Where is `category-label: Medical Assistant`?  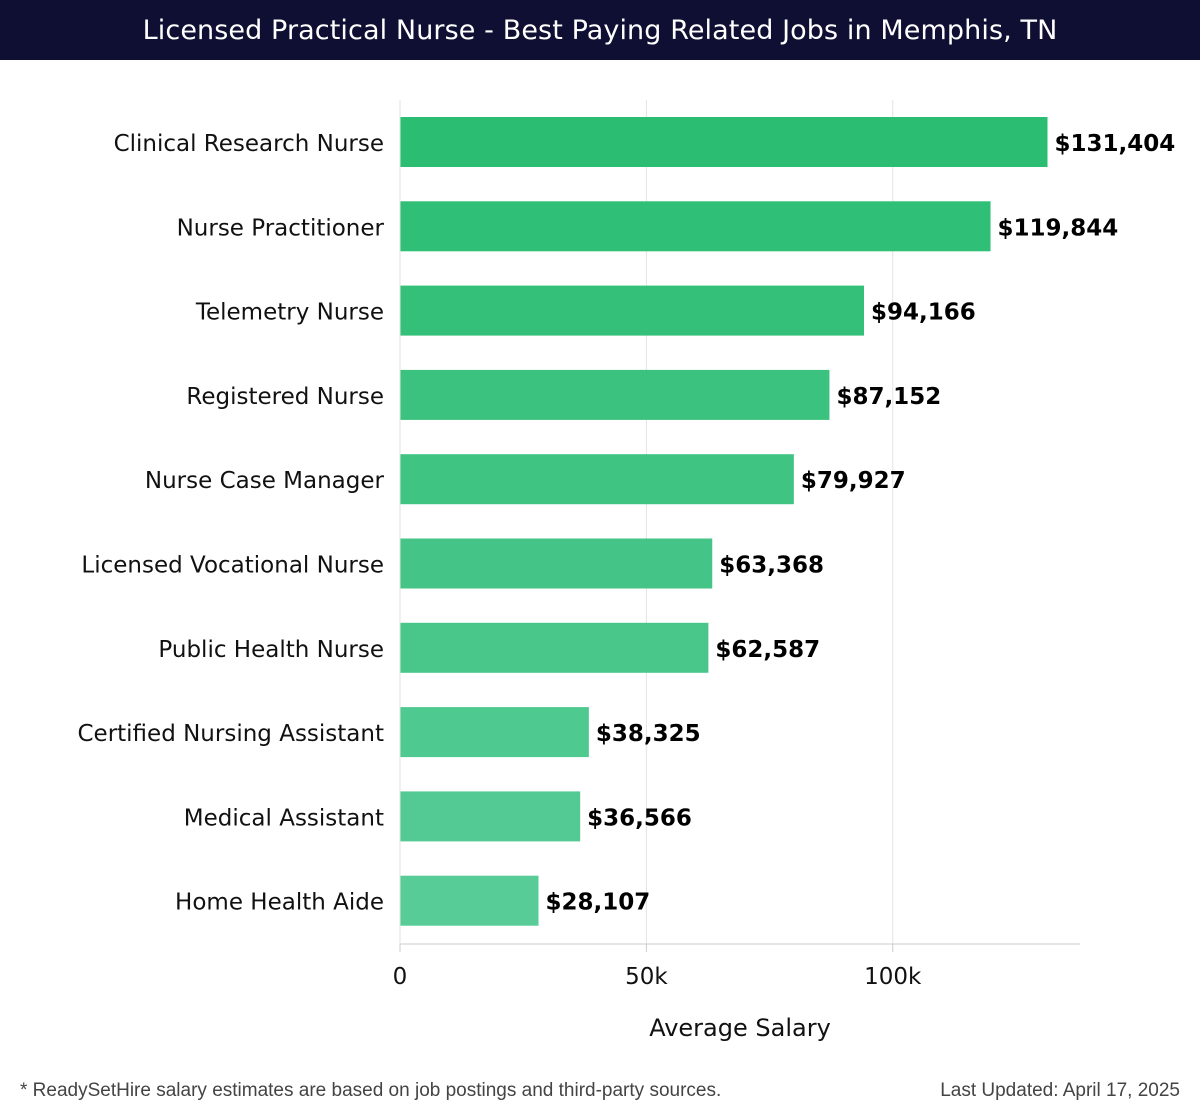 category-label: Medical Assistant is located at coordinates (284, 818).